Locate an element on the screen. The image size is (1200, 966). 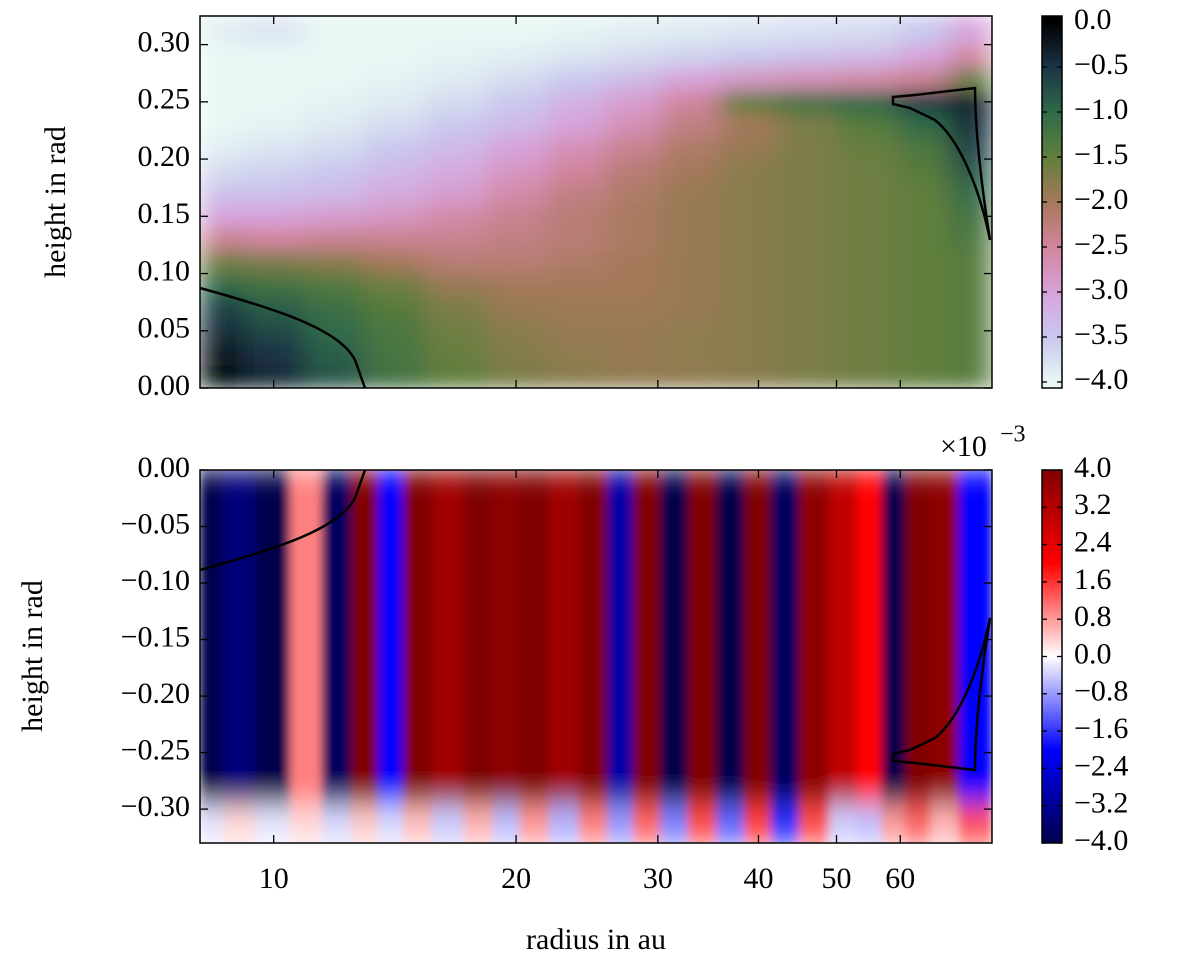
y-tick-label: −0.05 is located at coordinates (155, 523).